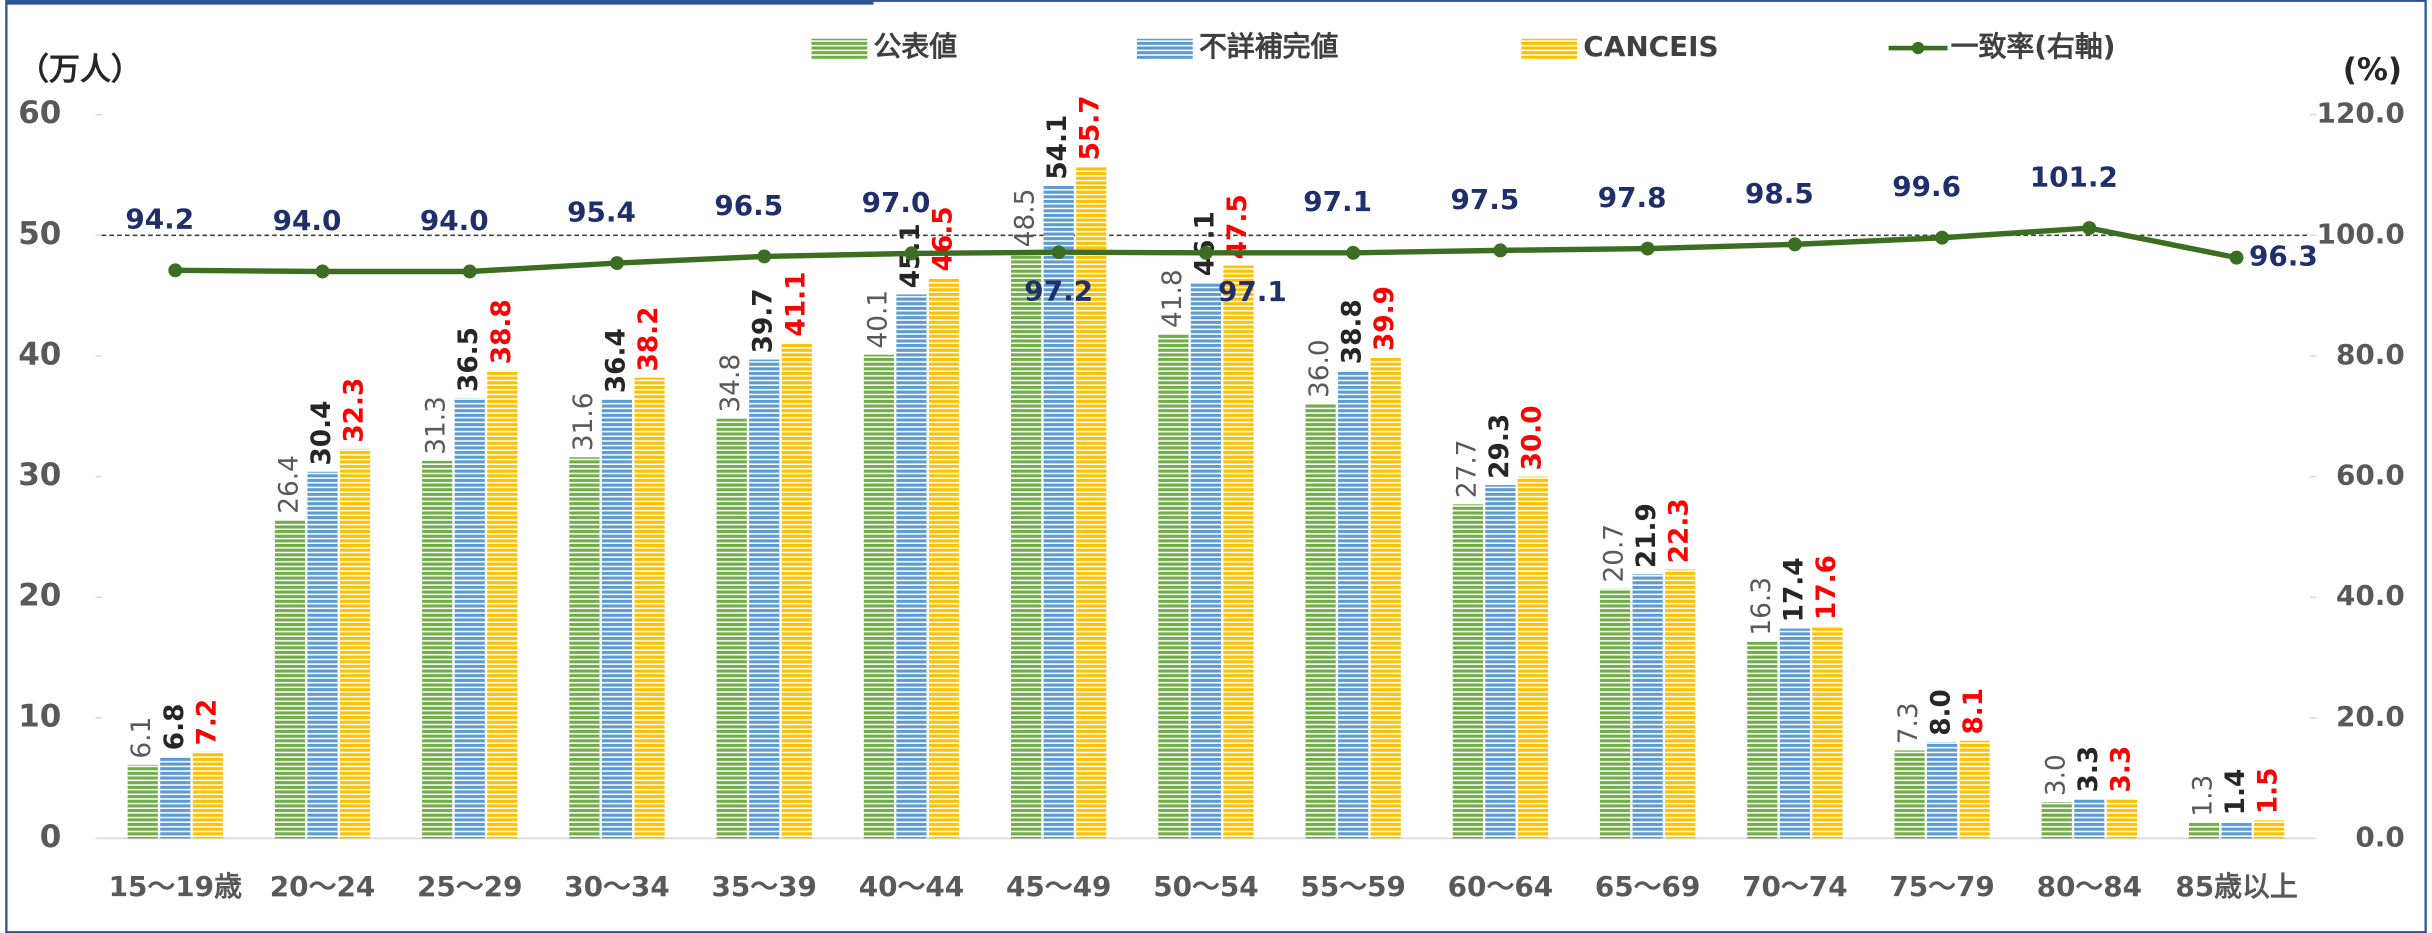 The width and height of the screenshot is (2432, 933). What do you see at coordinates (142, 738) in the screenshot?
I see `data-label: 6.1` at bounding box center [142, 738].